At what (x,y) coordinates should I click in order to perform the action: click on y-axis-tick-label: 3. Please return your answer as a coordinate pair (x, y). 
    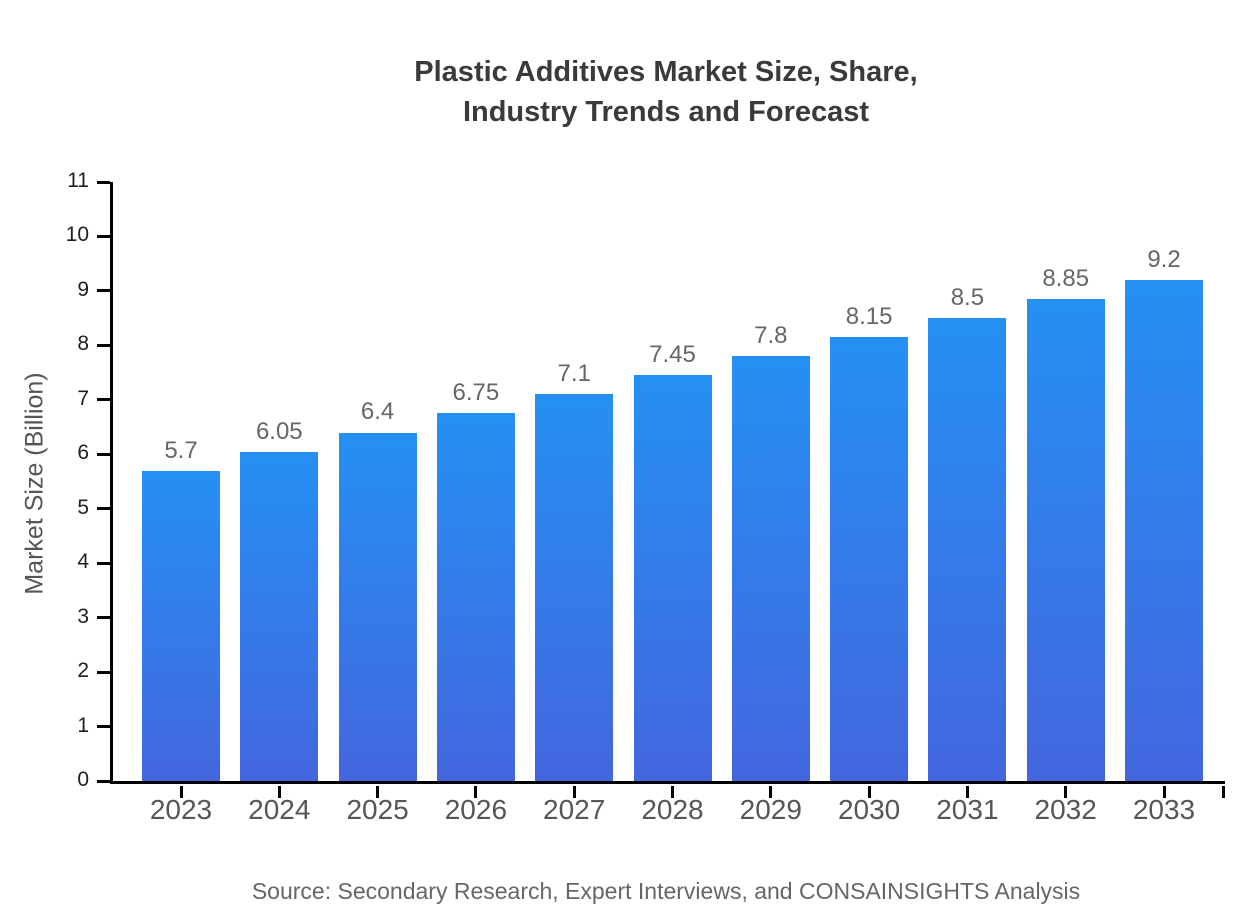
    Looking at the image, I should click on (83, 616).